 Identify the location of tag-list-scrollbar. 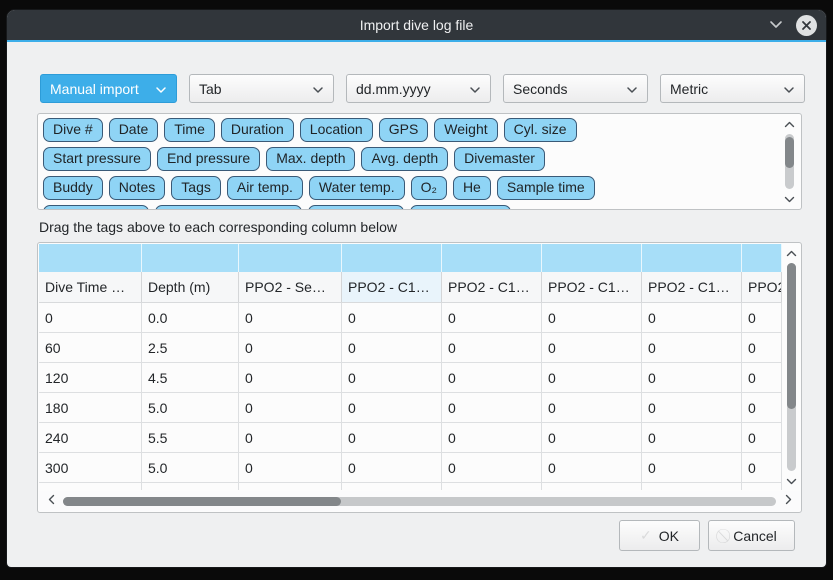
(789, 161).